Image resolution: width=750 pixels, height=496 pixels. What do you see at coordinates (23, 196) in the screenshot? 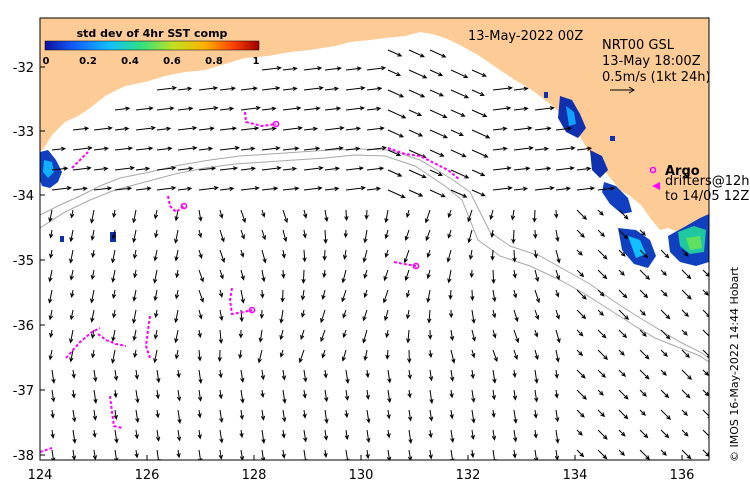
I see `y-tick-label: -34` at bounding box center [23, 196].